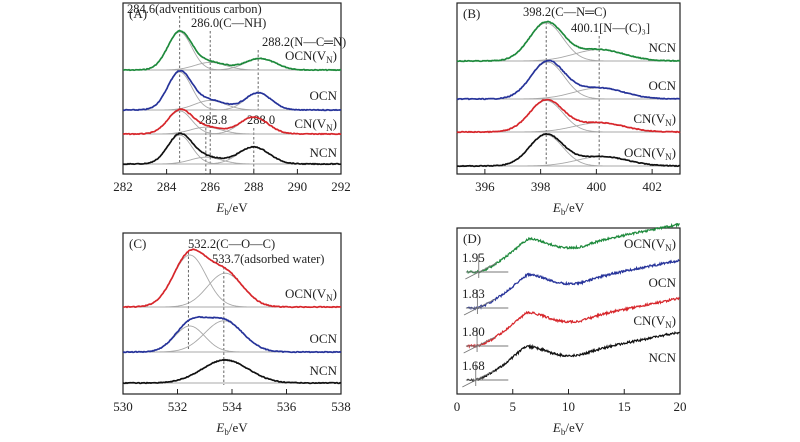  What do you see at coordinates (568, 406) in the screenshot?
I see `x-tick-label: 10` at bounding box center [568, 406].